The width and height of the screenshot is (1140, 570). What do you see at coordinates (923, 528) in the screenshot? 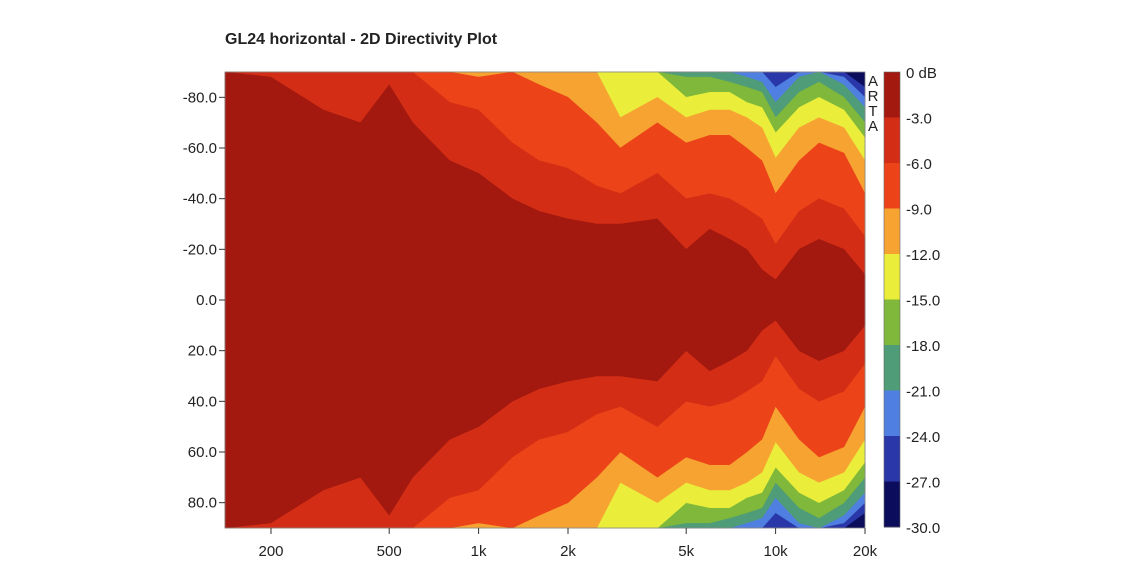
I see `colorbar-label: -30.0` at bounding box center [923, 528].